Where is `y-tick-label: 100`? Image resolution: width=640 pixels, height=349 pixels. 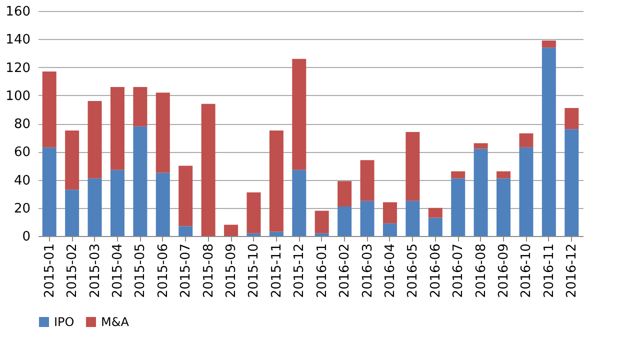 y-tick-label: 100 is located at coordinates (18, 96).